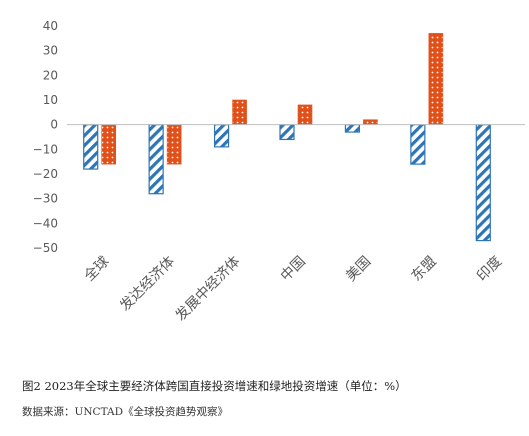 The width and height of the screenshot is (529, 436). I want to click on x-category-label: 发达经济体, so click(147, 284).